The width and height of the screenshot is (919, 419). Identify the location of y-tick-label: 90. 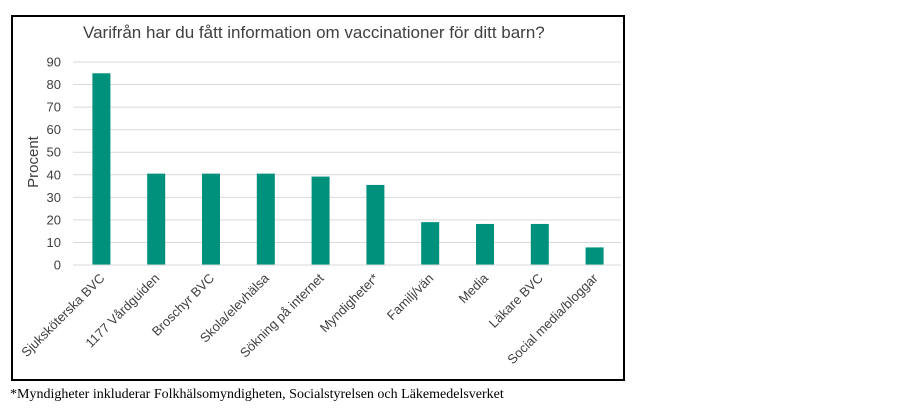
(54, 62).